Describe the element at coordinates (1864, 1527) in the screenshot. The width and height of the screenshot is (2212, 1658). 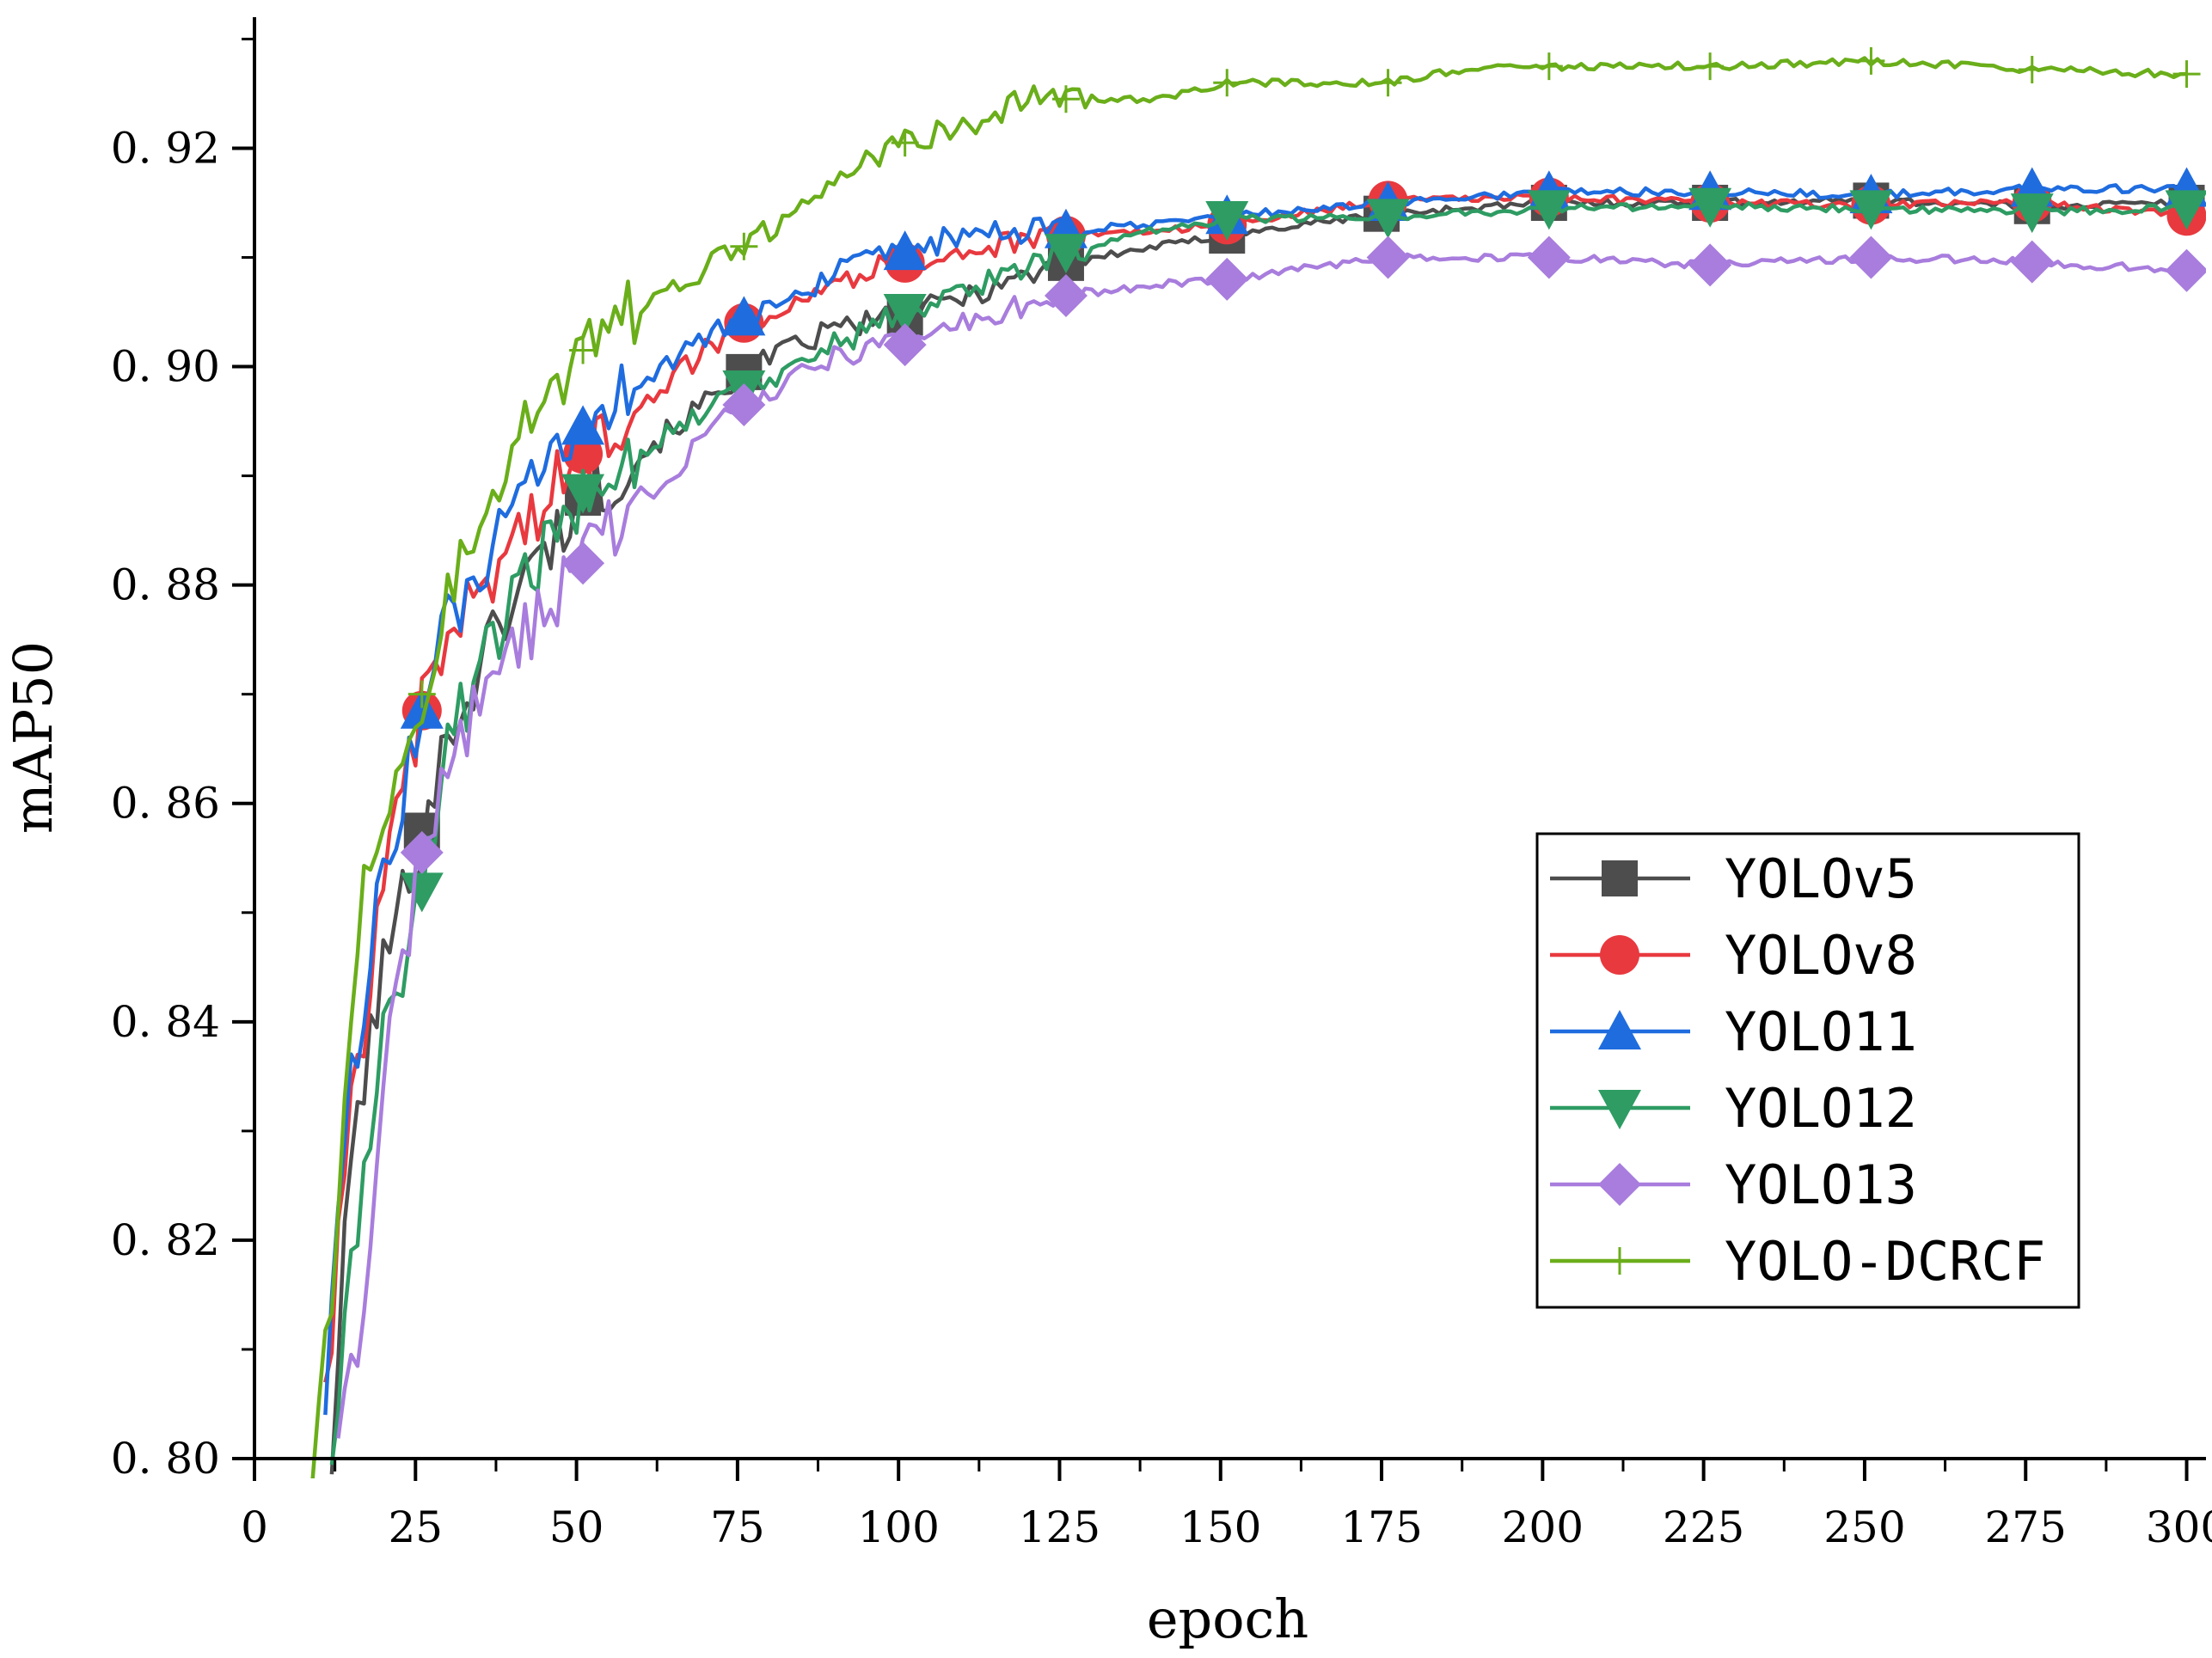
I see `x-tick-label: 250` at that location.